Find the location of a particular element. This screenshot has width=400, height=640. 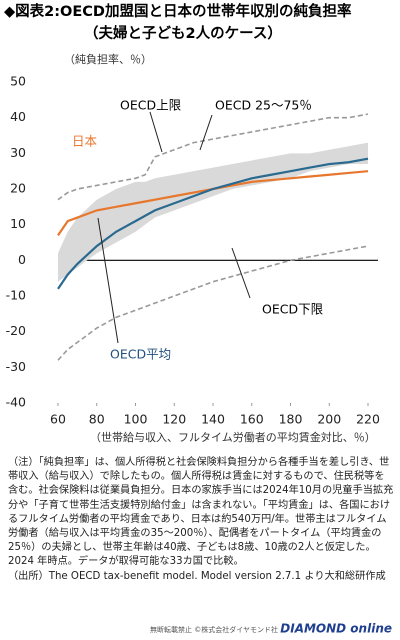

y-tick-label: -20 is located at coordinates (16, 330).